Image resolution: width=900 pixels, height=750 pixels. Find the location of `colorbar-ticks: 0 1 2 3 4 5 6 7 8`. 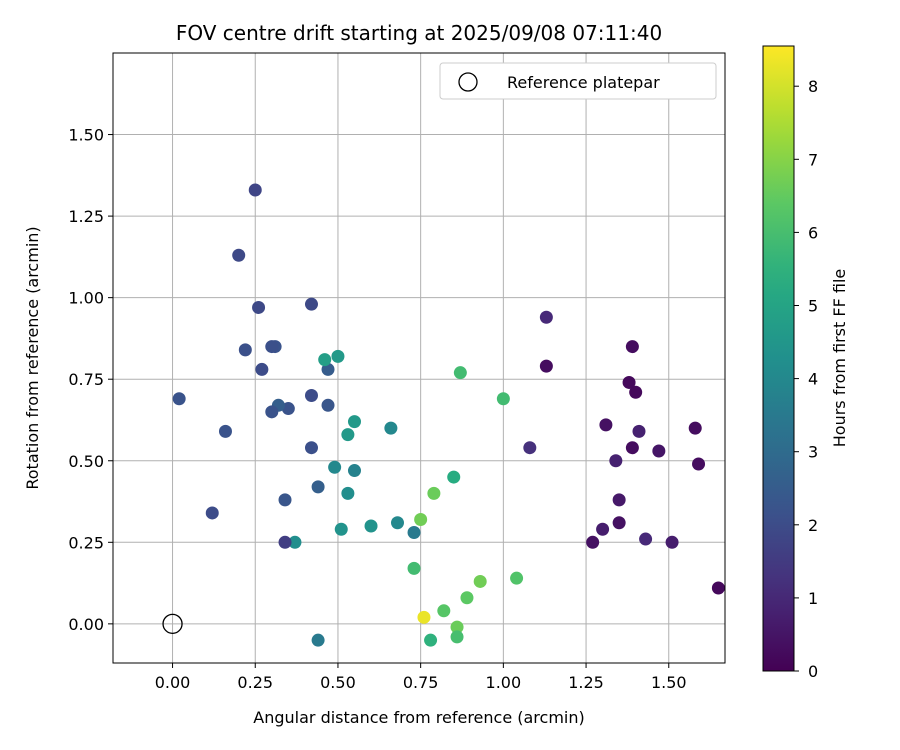

colorbar-ticks: 0 1 2 3 4 5 6 7 8 is located at coordinates (806, 379).